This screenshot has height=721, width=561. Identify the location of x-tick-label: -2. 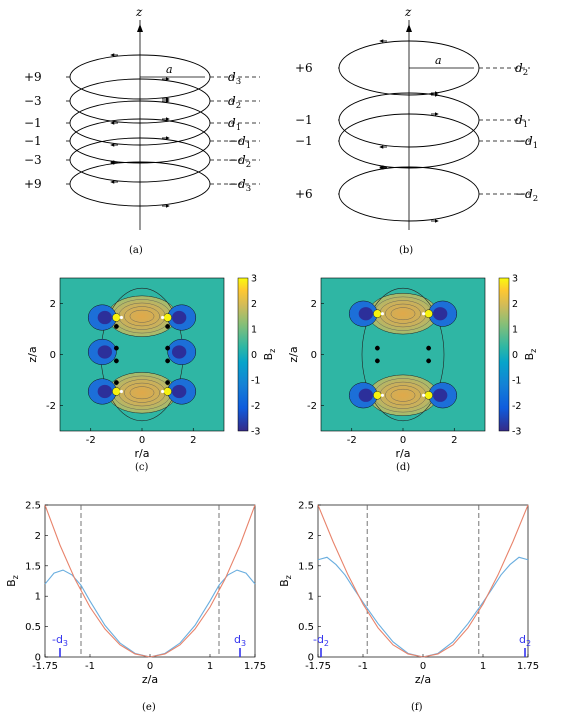
(352, 440).